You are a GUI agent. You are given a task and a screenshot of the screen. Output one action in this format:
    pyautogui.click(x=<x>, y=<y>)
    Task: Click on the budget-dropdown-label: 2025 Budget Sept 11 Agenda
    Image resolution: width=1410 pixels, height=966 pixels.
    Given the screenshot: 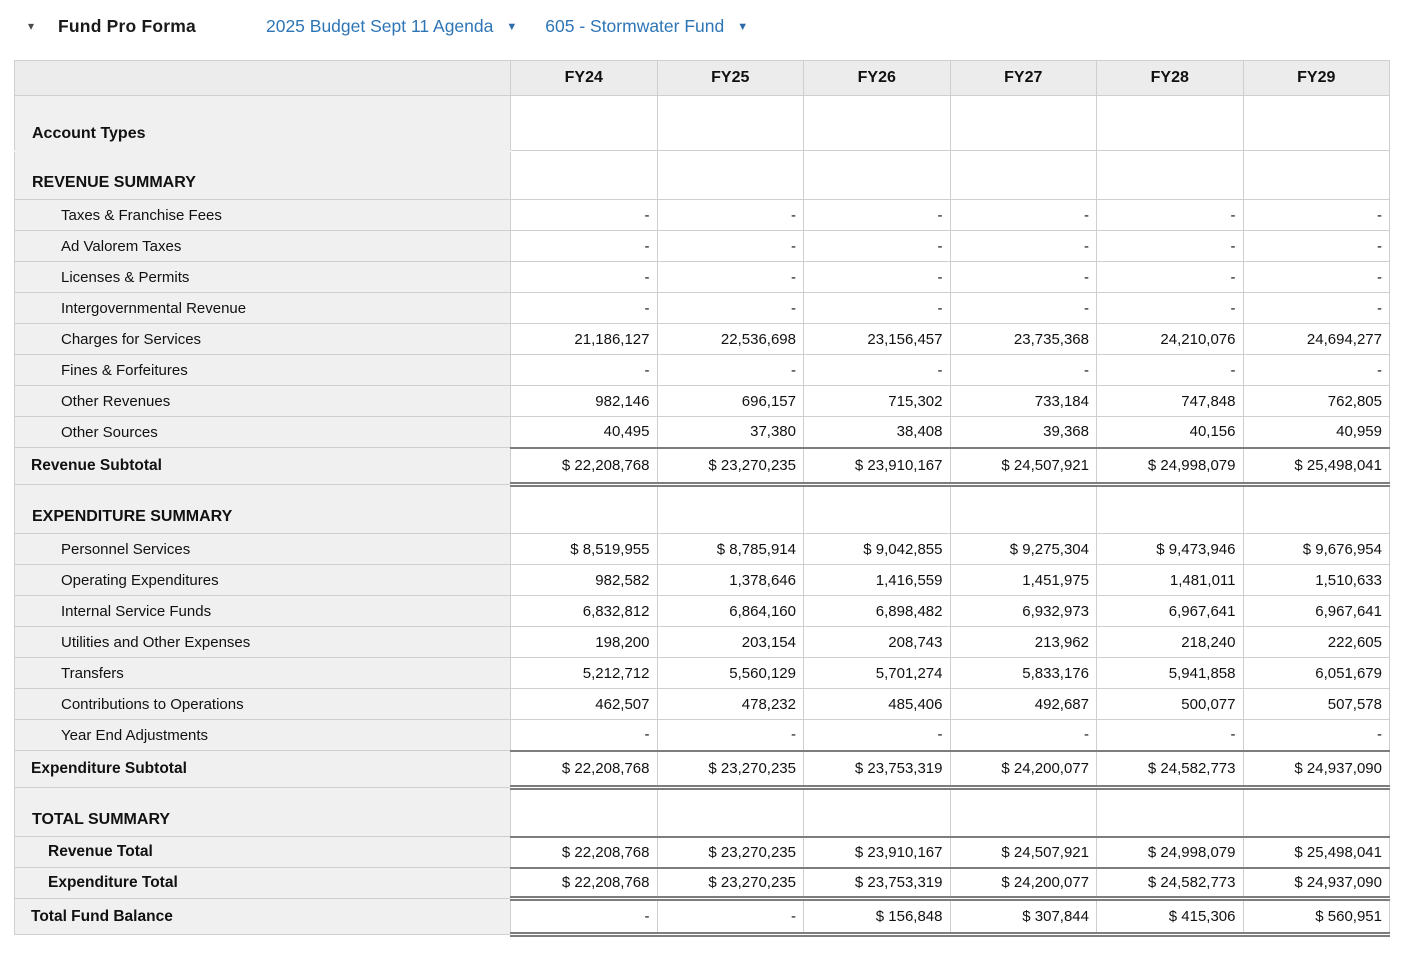 What is the action you would take?
    pyautogui.click(x=379, y=25)
    